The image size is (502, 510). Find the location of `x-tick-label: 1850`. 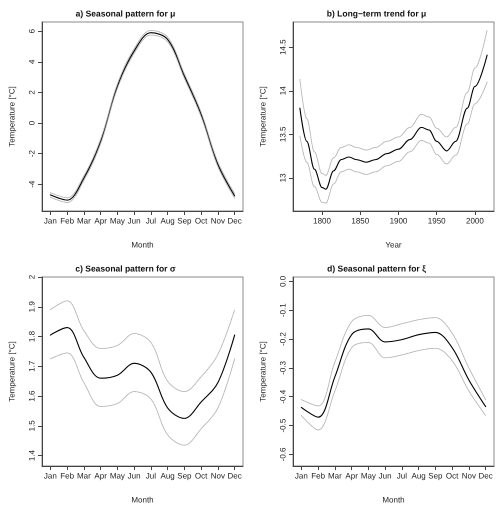

x-tick-label: 1850 is located at coordinates (360, 221).